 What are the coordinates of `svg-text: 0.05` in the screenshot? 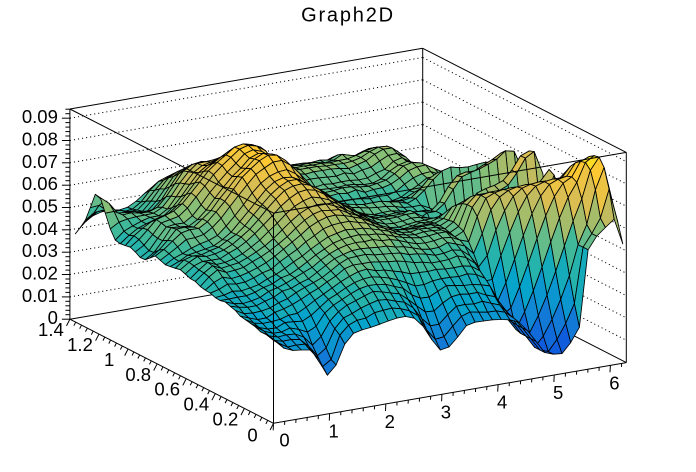 It's located at (40, 206).